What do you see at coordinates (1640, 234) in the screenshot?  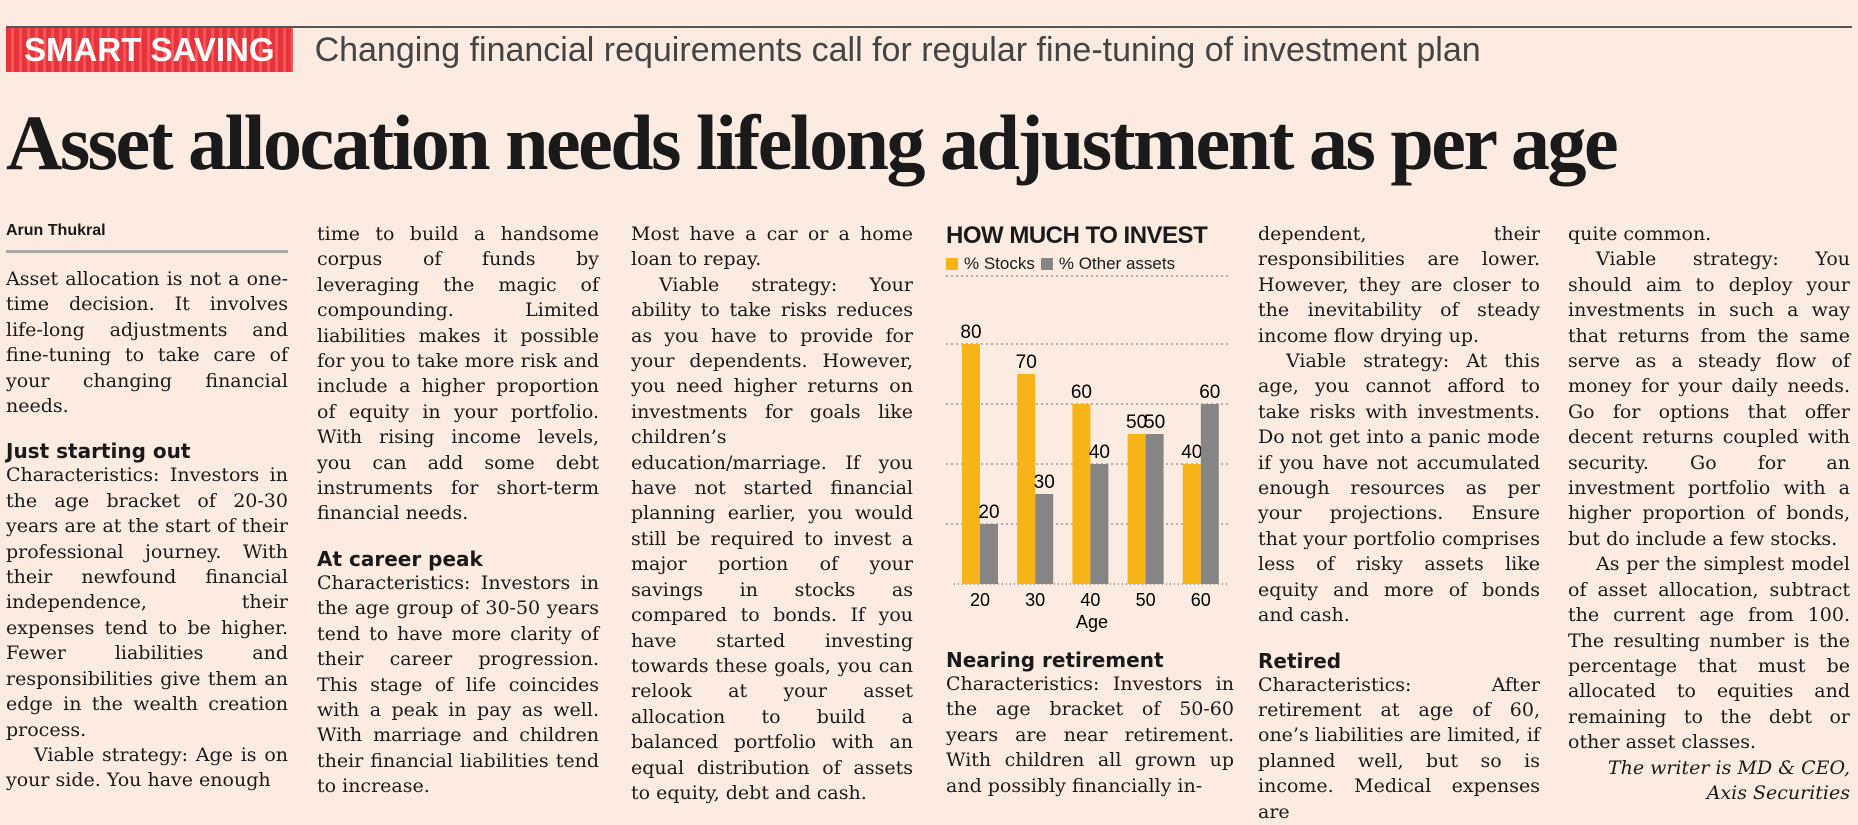 I see `paragraph: quite common.` at bounding box center [1640, 234].